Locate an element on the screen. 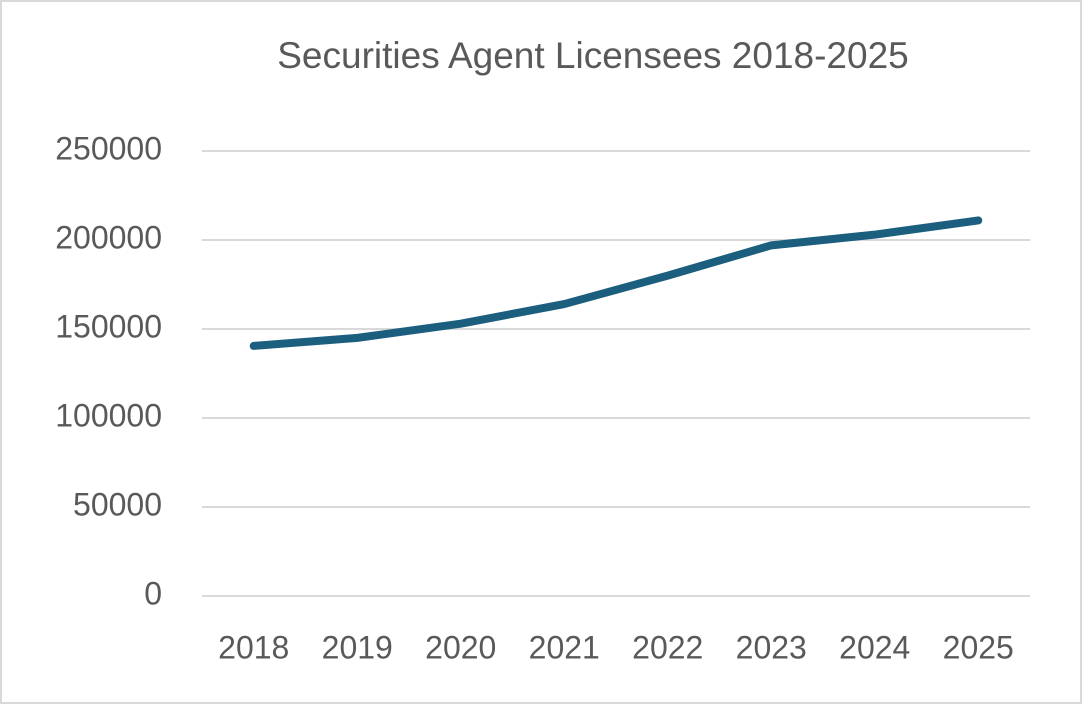  x-tick-label: 2020 is located at coordinates (460, 647).